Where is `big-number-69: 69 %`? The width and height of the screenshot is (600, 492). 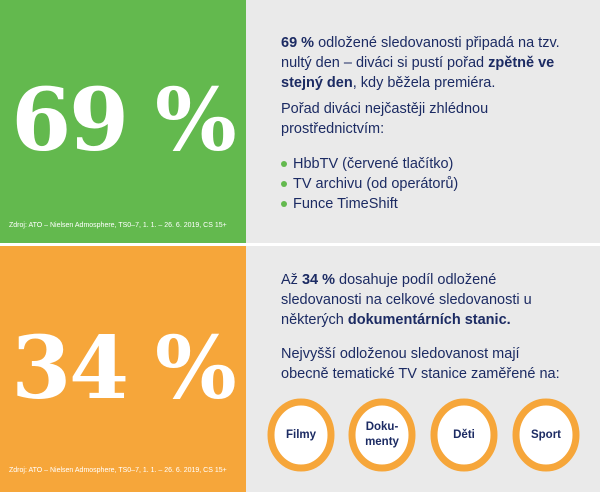
big-number-69: 69 % is located at coordinates (123, 120).